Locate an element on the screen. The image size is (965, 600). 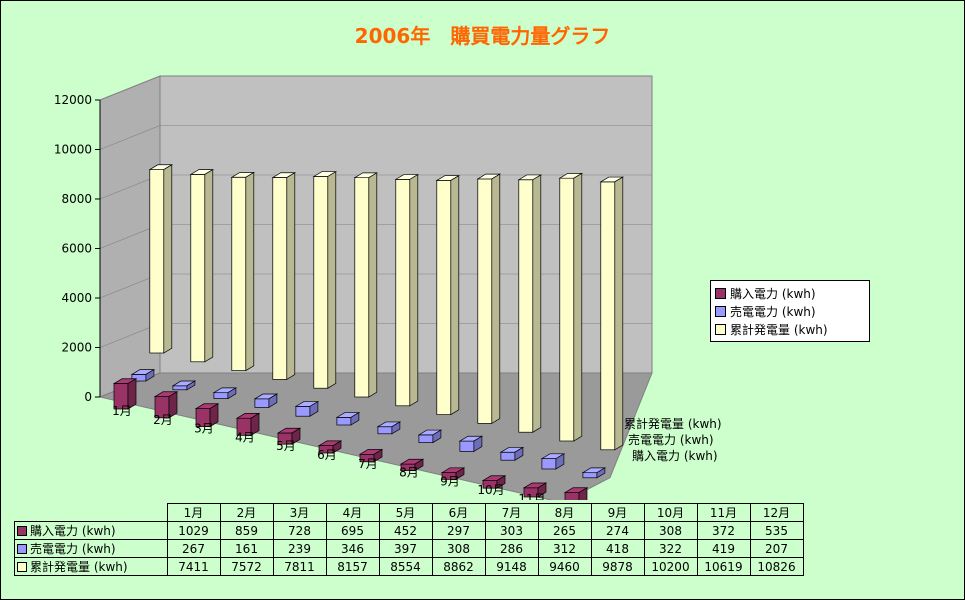
x-tick-label: 1月 is located at coordinates (122, 411).